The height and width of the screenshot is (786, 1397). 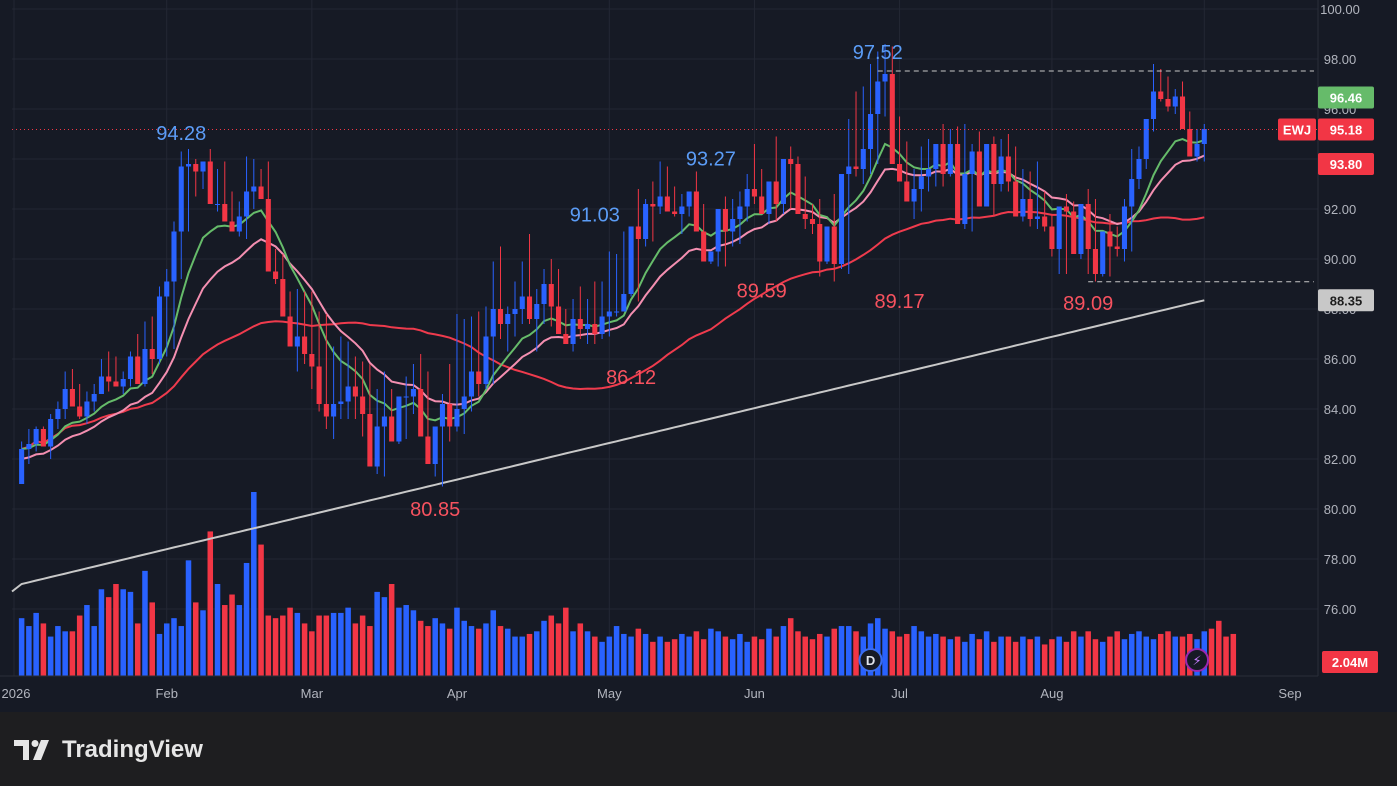 I want to click on dividend-icon, so click(x=870, y=660).